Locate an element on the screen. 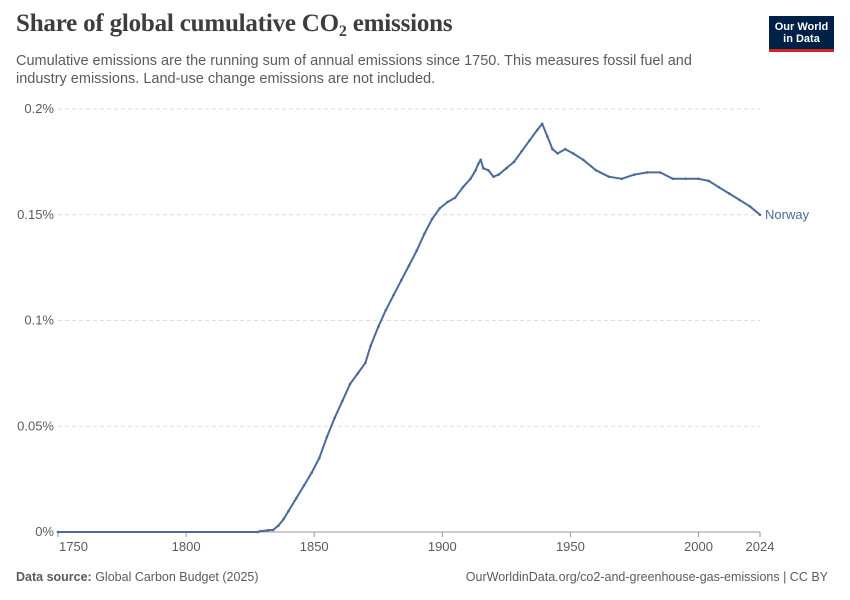 The width and height of the screenshot is (850, 600). logo-line2: in Data is located at coordinates (801, 39).